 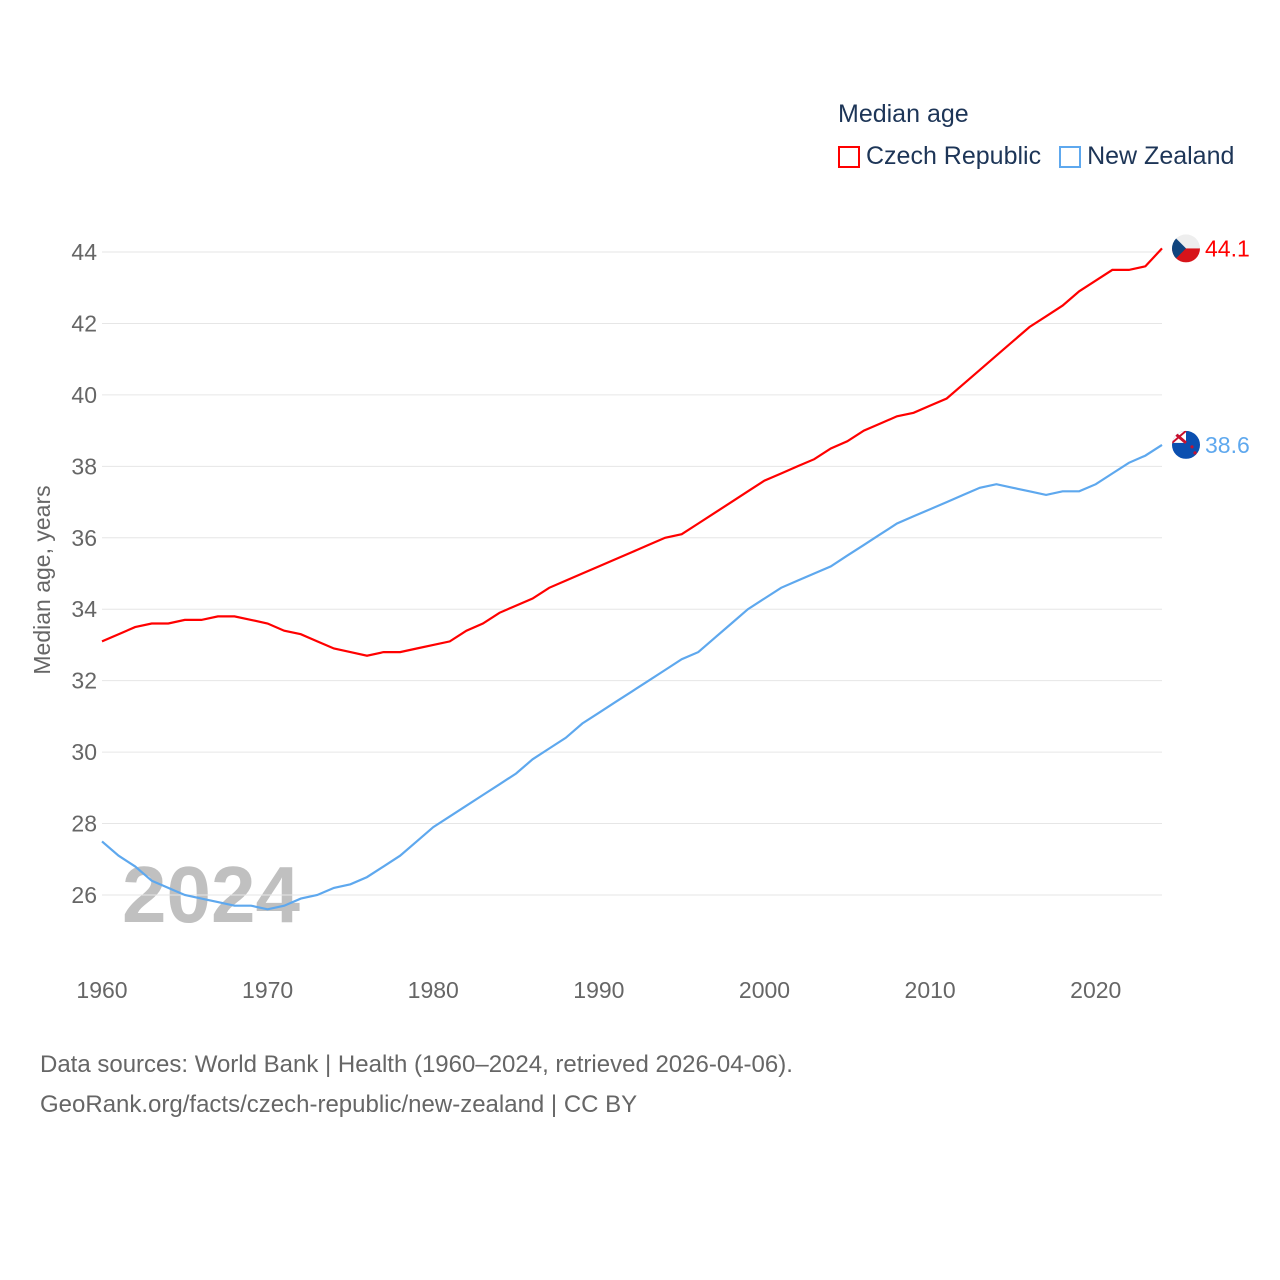 I want to click on y-axis-label: Median age, years, so click(x=42, y=579).